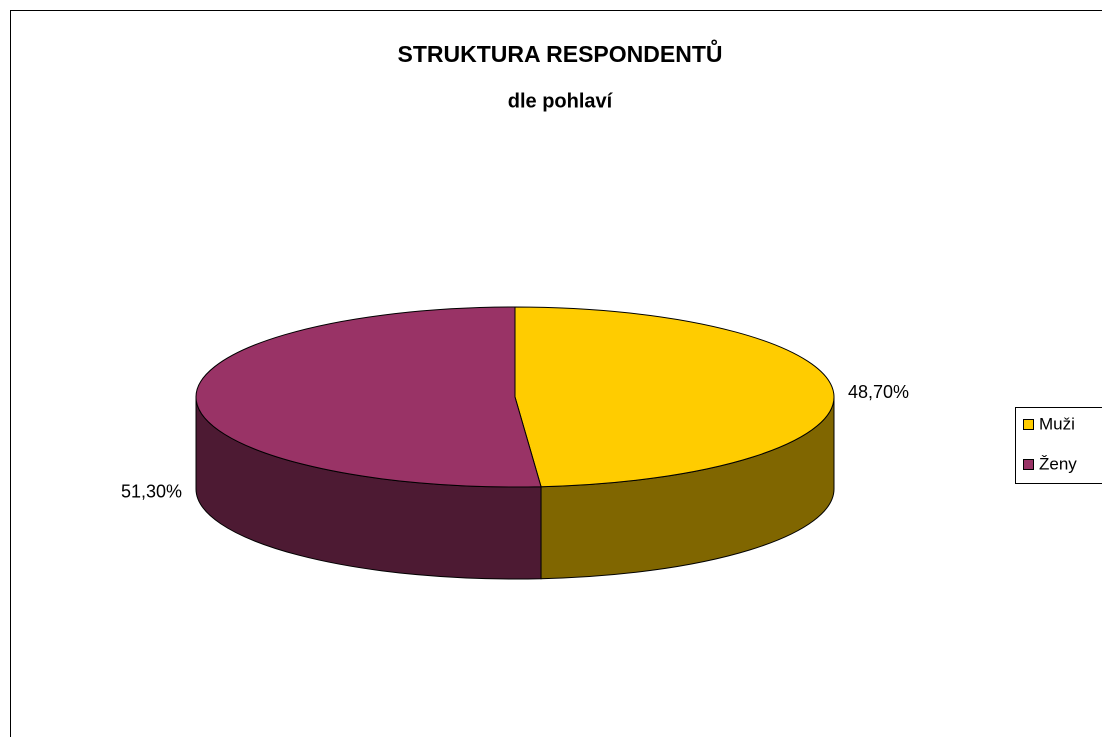 This screenshot has height=737, width=1102. What do you see at coordinates (878, 392) in the screenshot?
I see `data-label: 48,70%` at bounding box center [878, 392].